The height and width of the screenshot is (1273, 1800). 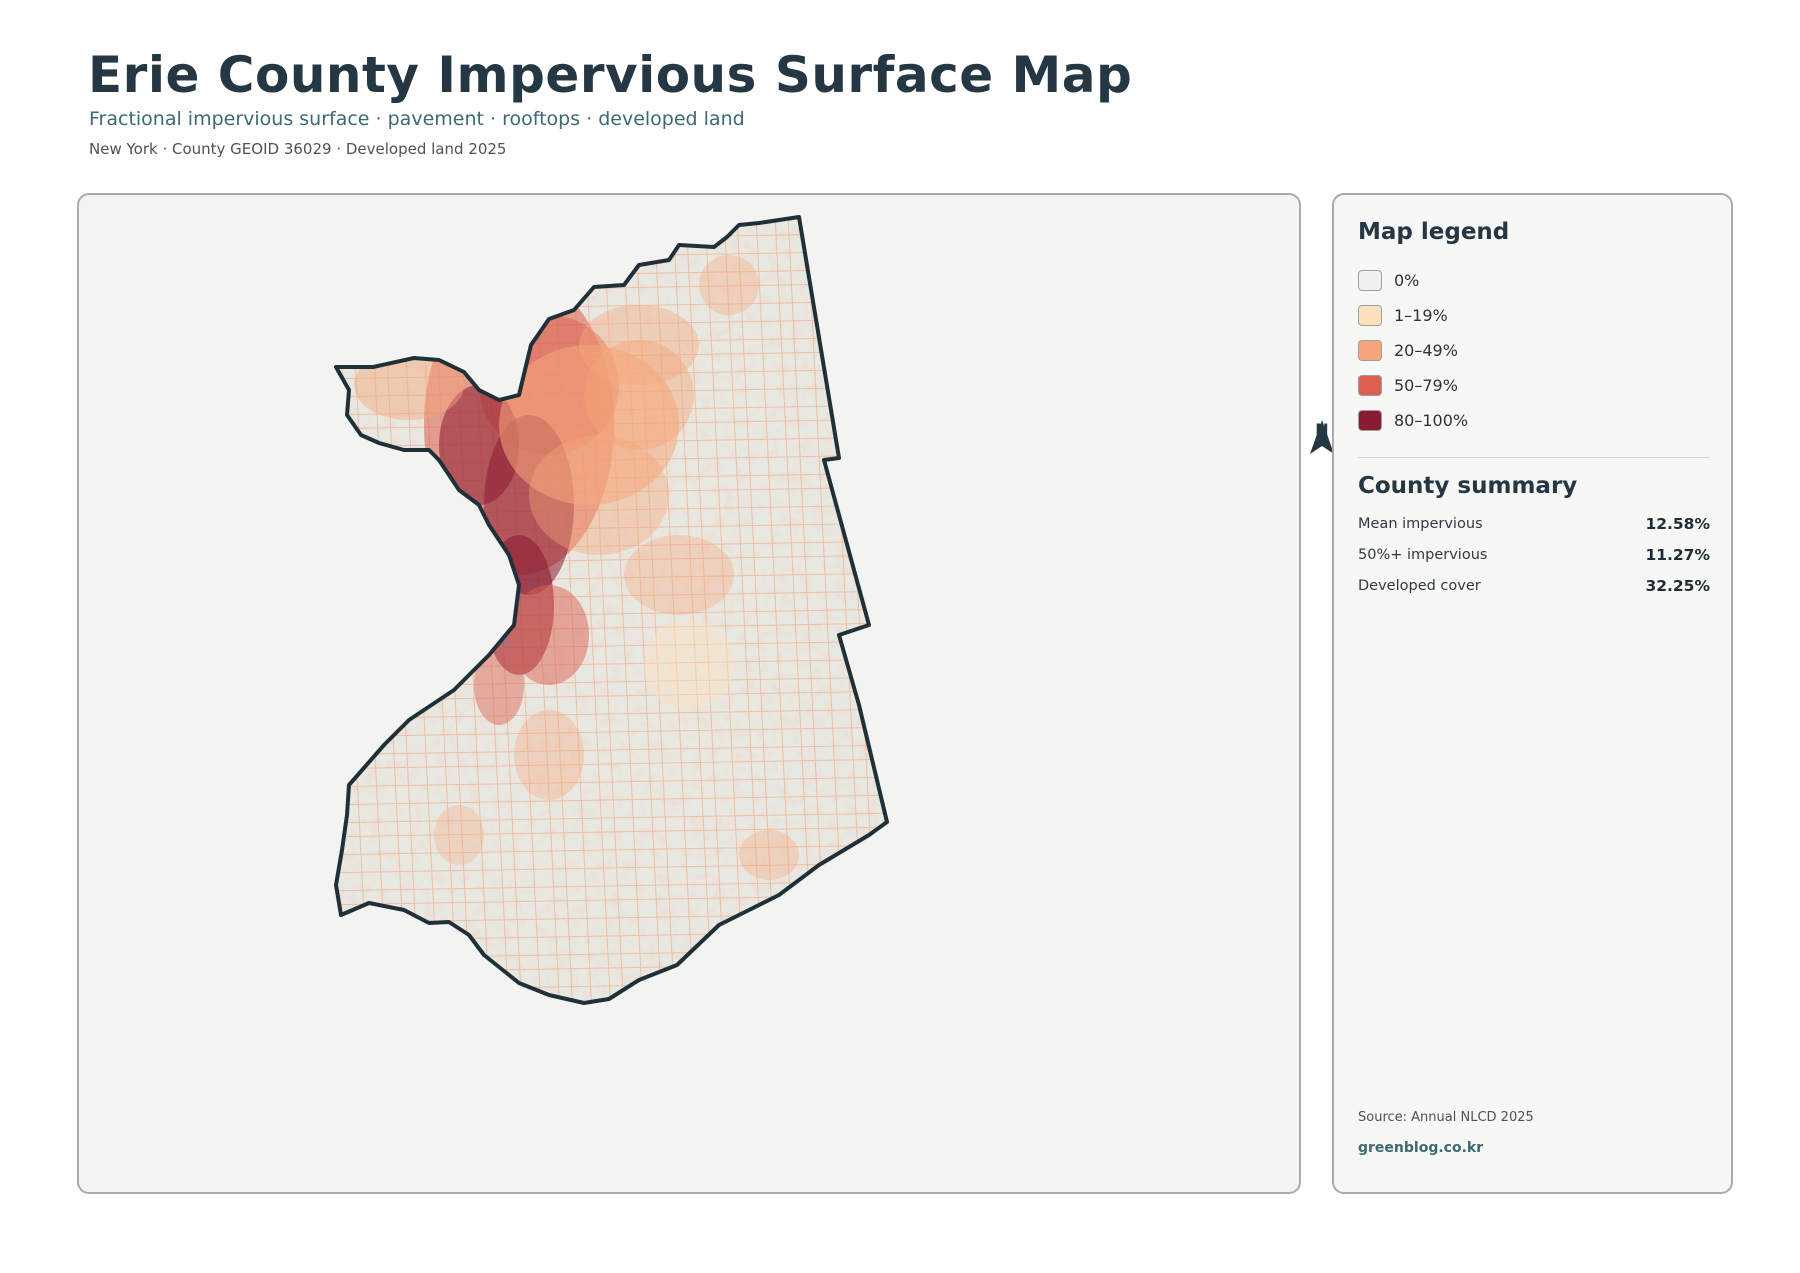 What do you see at coordinates (1421, 1148) in the screenshot?
I see `brand-link: greenblog.co.kr` at bounding box center [1421, 1148].